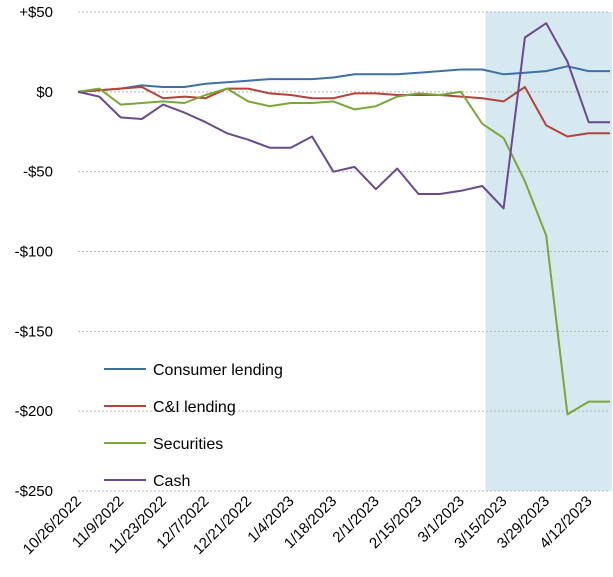  I want to click on y-tick-label: -$250, so click(34, 491).